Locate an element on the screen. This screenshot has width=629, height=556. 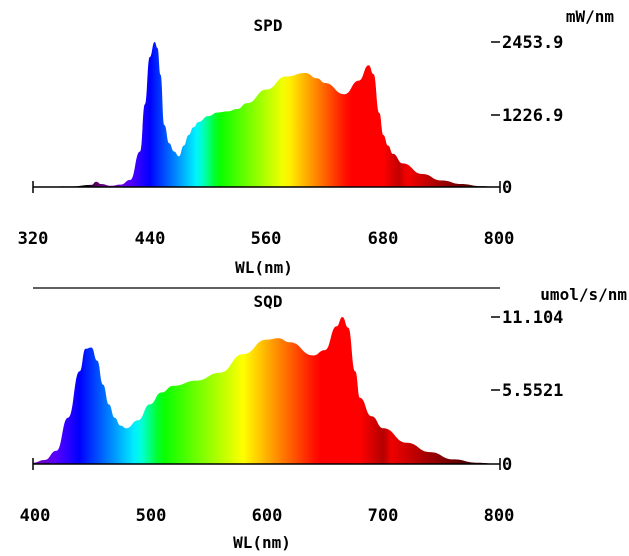
spd-x-tick-label-320: 320 is located at coordinates (33, 239).